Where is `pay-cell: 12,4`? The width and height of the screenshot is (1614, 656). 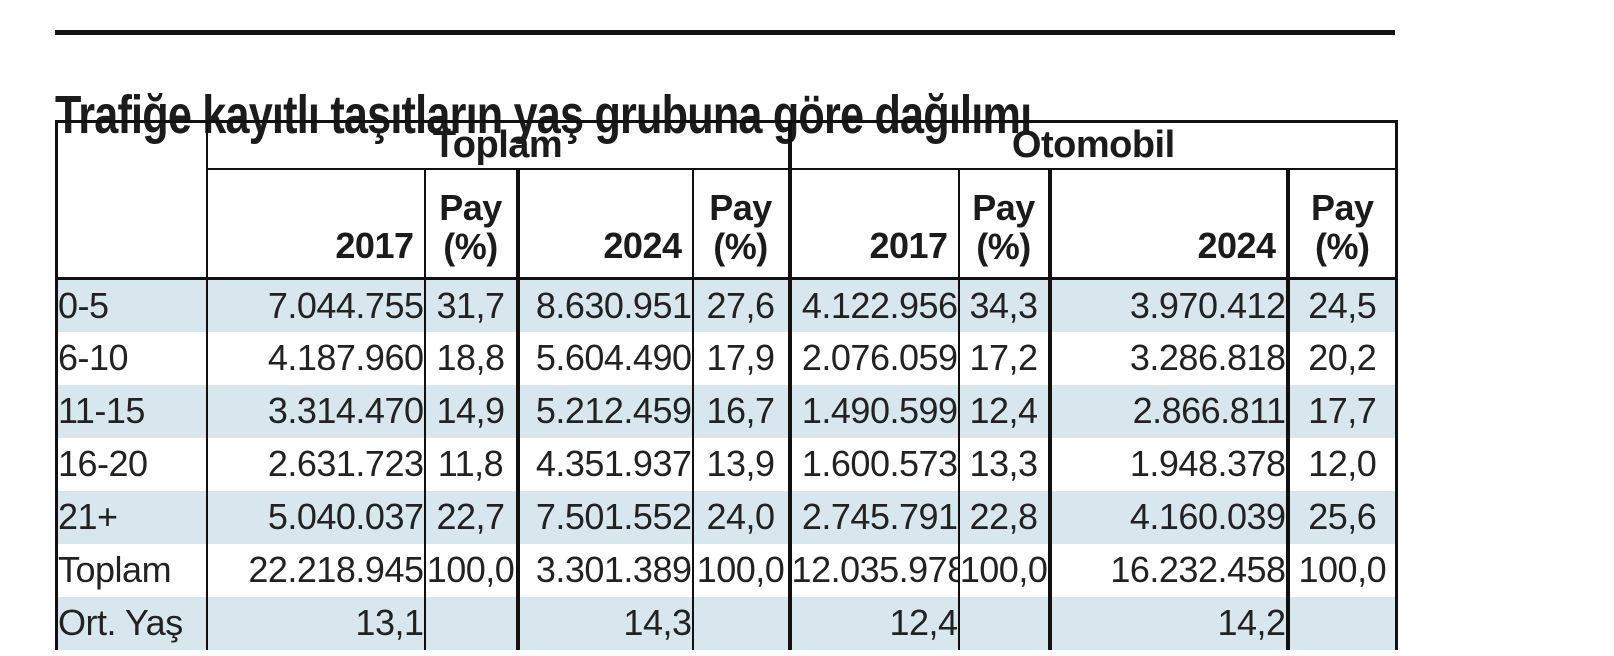
pay-cell: 12,4 is located at coordinates (1003, 411).